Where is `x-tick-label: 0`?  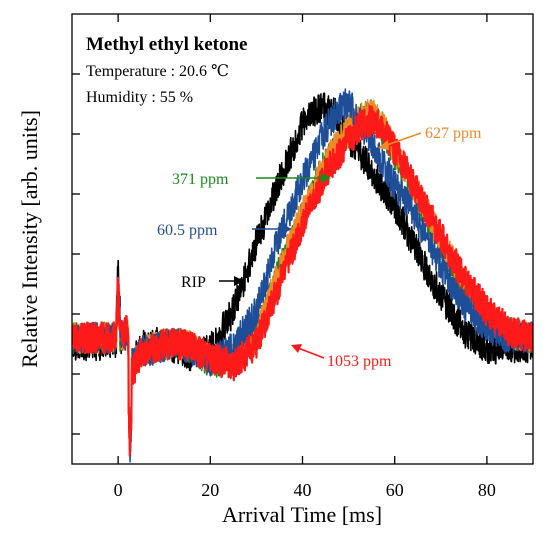
x-tick-label: 0 is located at coordinates (118, 490).